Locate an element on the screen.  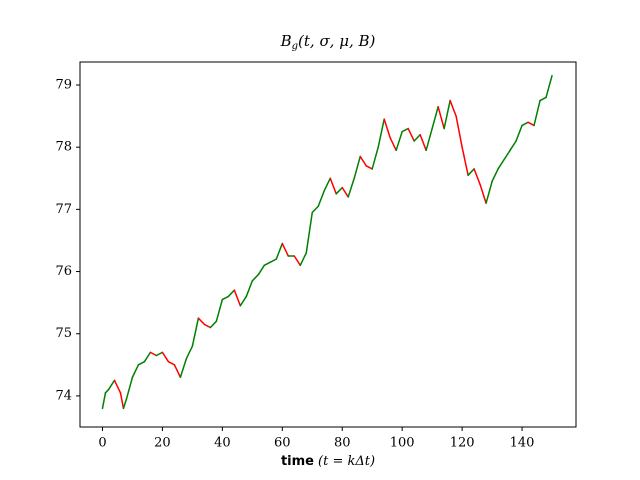
y-tick-label: 77 is located at coordinates (63, 209).